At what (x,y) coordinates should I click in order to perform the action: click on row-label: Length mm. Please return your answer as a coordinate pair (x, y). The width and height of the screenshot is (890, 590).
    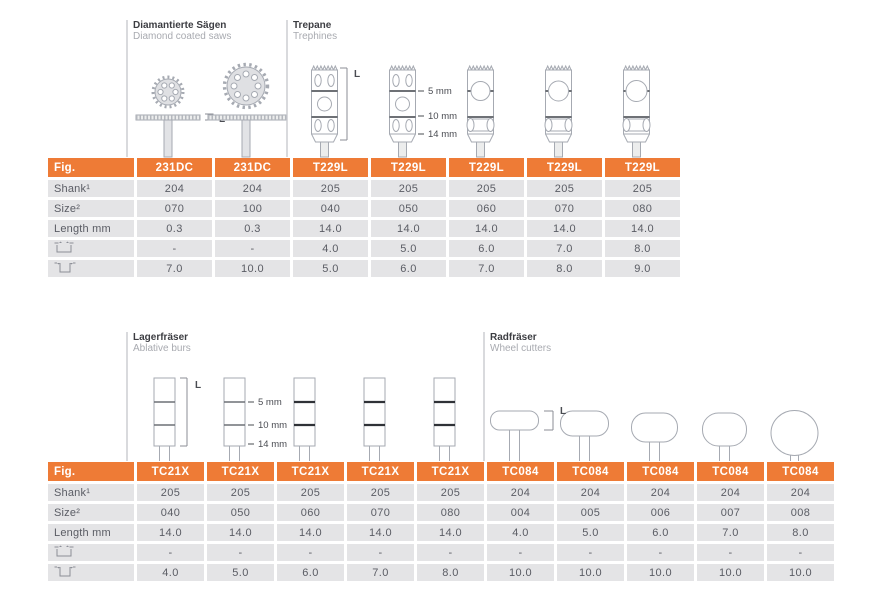
    Looking at the image, I should click on (91, 228).